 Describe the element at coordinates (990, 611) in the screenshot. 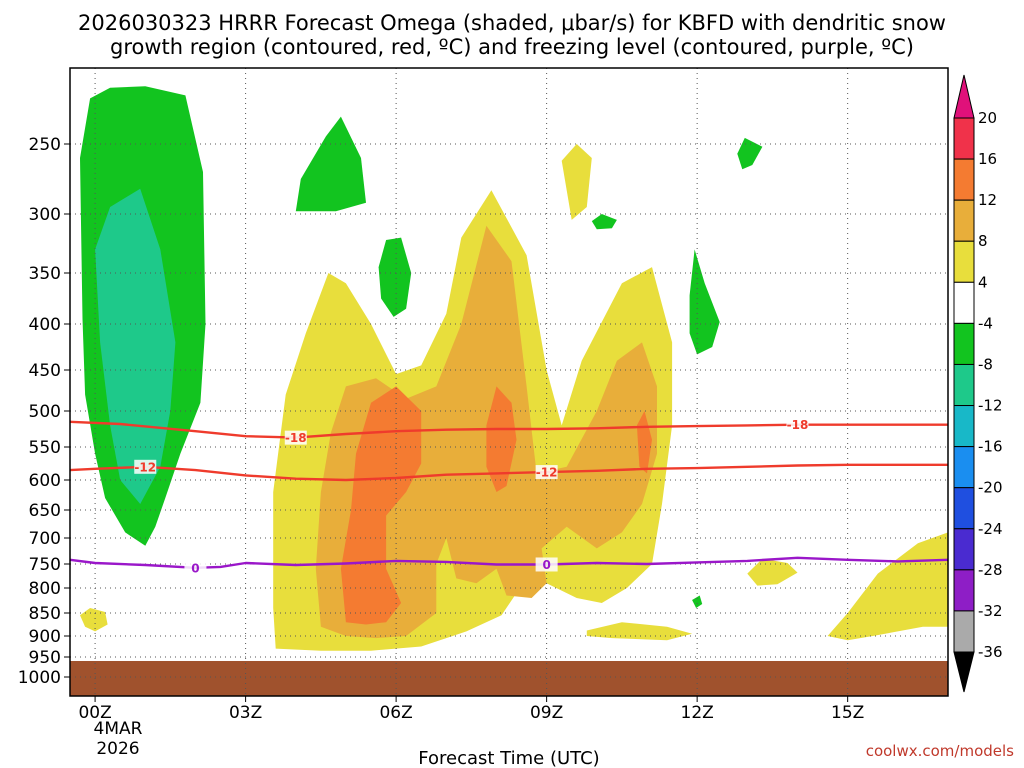

I see `colorbar-label--32: -32` at that location.